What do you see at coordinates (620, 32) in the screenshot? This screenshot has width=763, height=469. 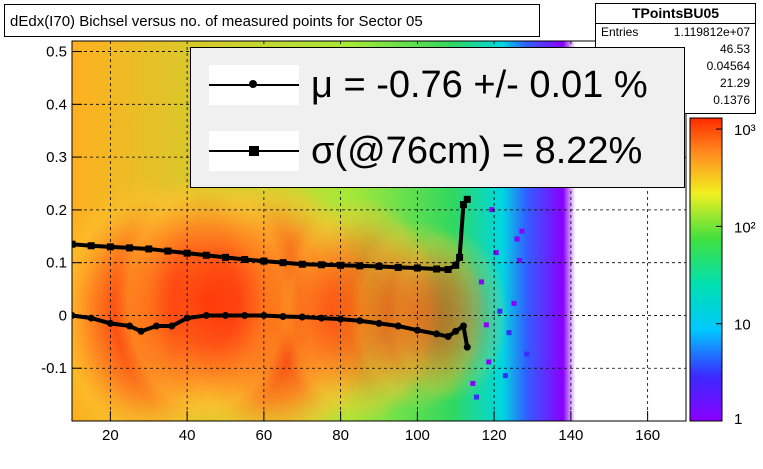 I see `stats-key: Entries` at bounding box center [620, 32].